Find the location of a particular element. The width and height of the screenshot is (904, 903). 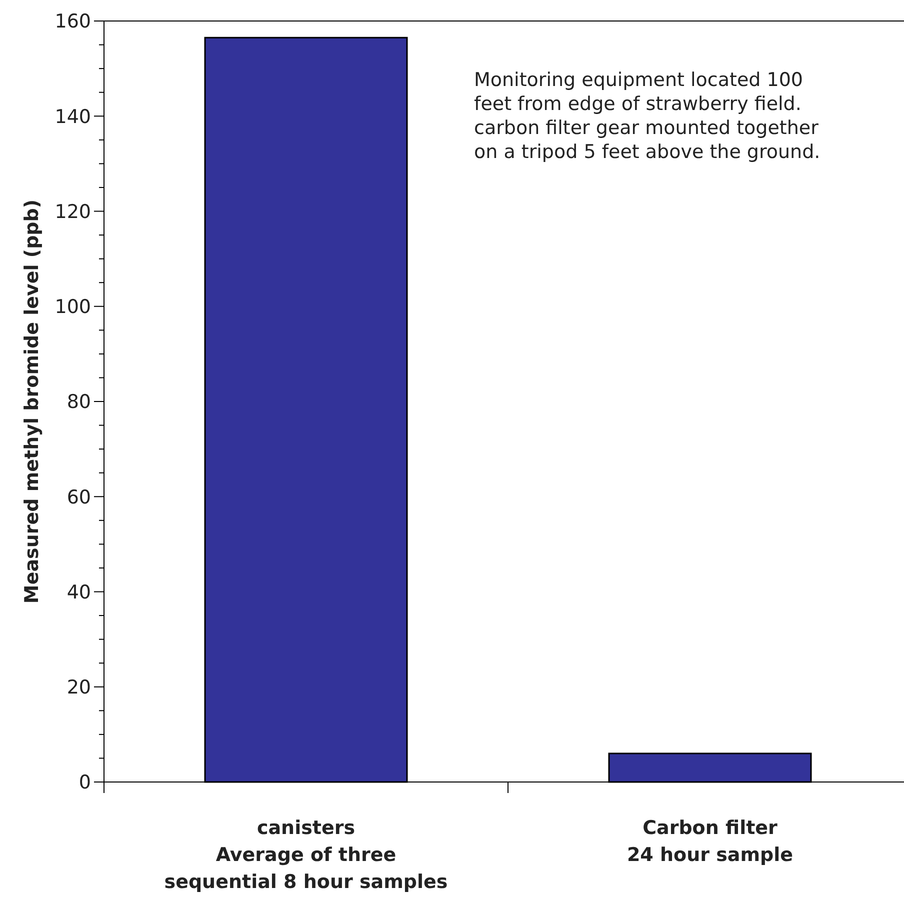

y-tick-label: 160 is located at coordinates (72, 21).